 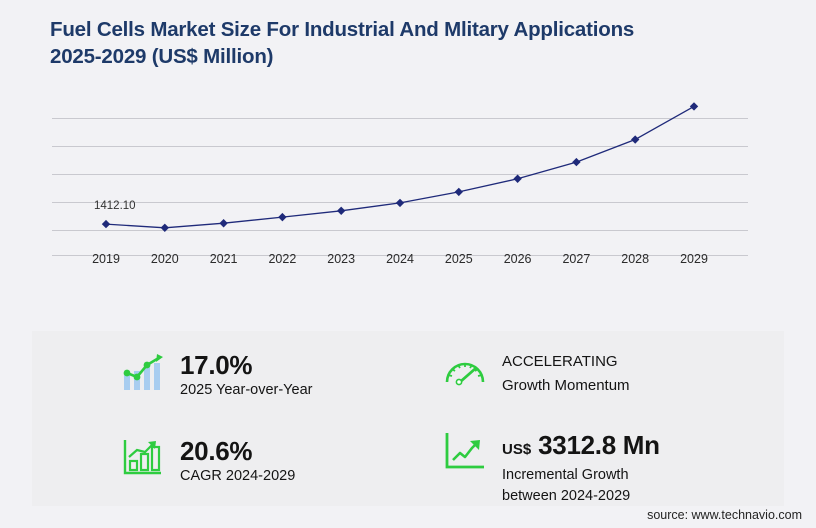 What do you see at coordinates (465, 451) in the screenshot?
I see `line-arrow-icon` at bounding box center [465, 451].